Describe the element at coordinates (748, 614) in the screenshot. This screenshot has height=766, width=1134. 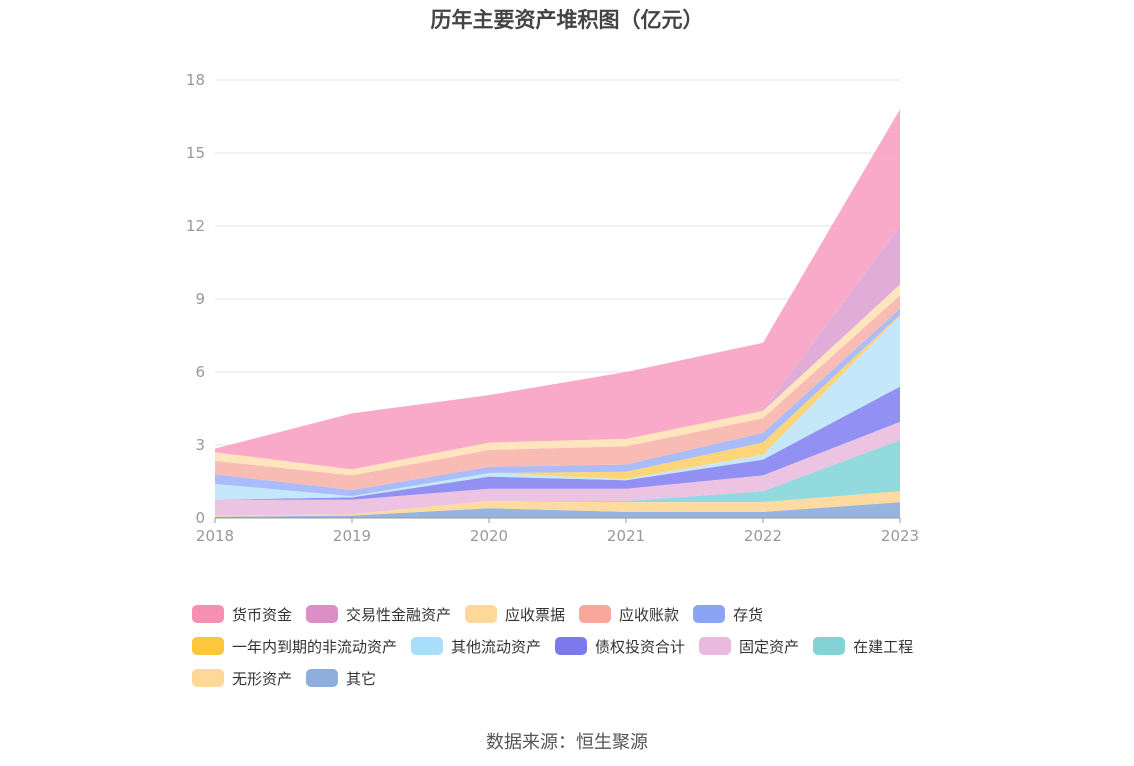
I see `legend-label: 存货` at that location.